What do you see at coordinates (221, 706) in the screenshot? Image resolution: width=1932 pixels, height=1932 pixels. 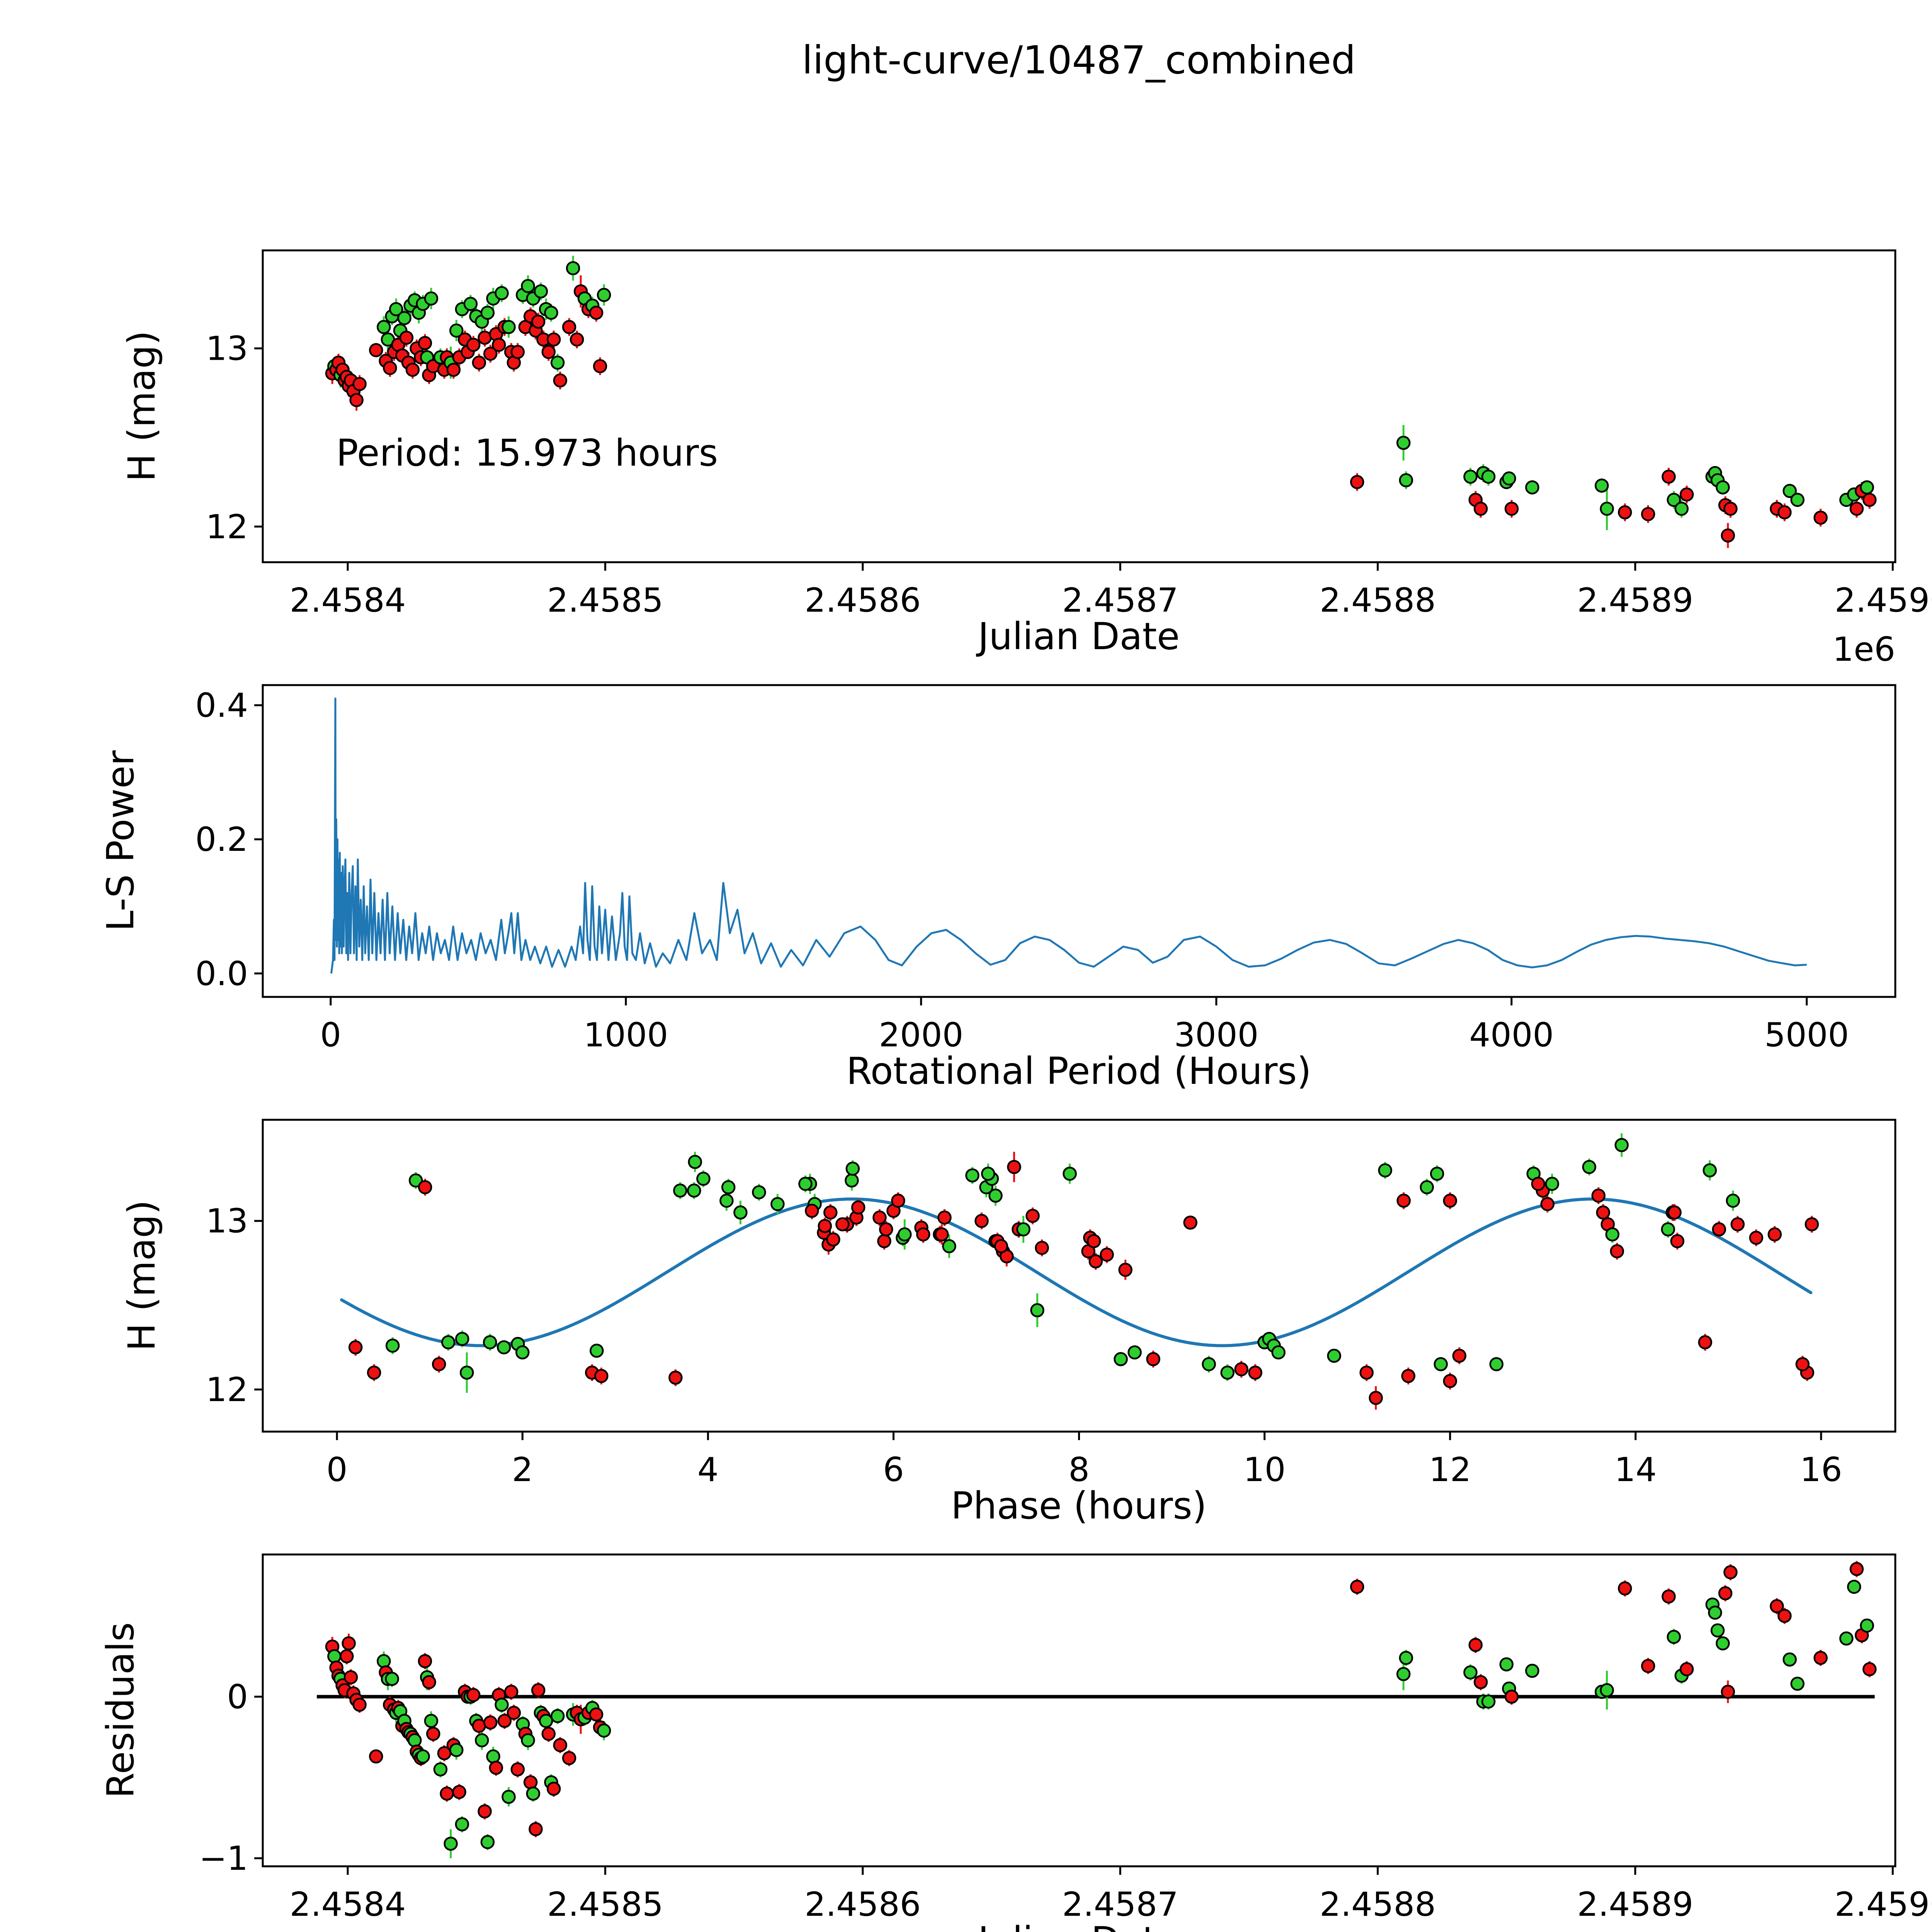 I see `y-tick-label: 0.4` at bounding box center [221, 706].